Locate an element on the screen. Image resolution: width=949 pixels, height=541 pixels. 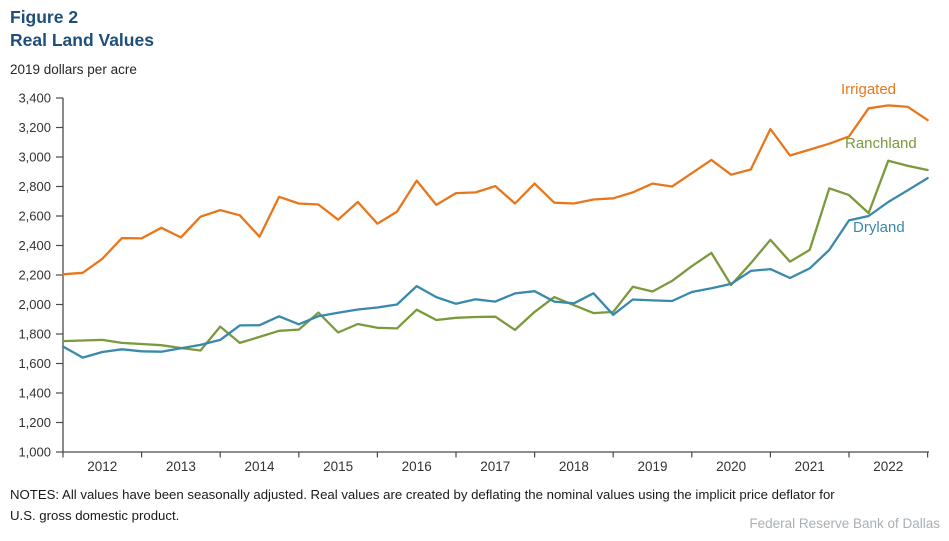
source-attribution: Federal Reserve Bank of Dallas is located at coordinates (844, 523).